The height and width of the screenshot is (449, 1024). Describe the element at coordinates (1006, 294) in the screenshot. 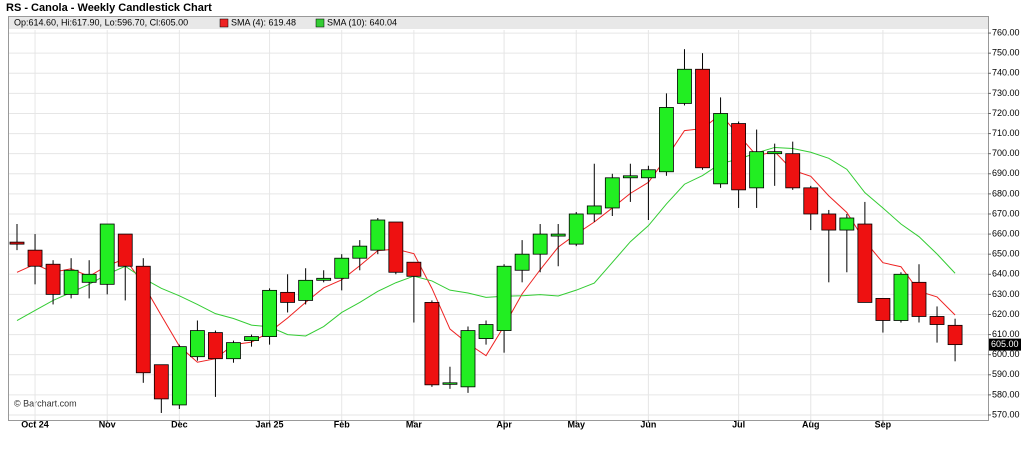

I see `y-tick-label: 630.00` at that location.